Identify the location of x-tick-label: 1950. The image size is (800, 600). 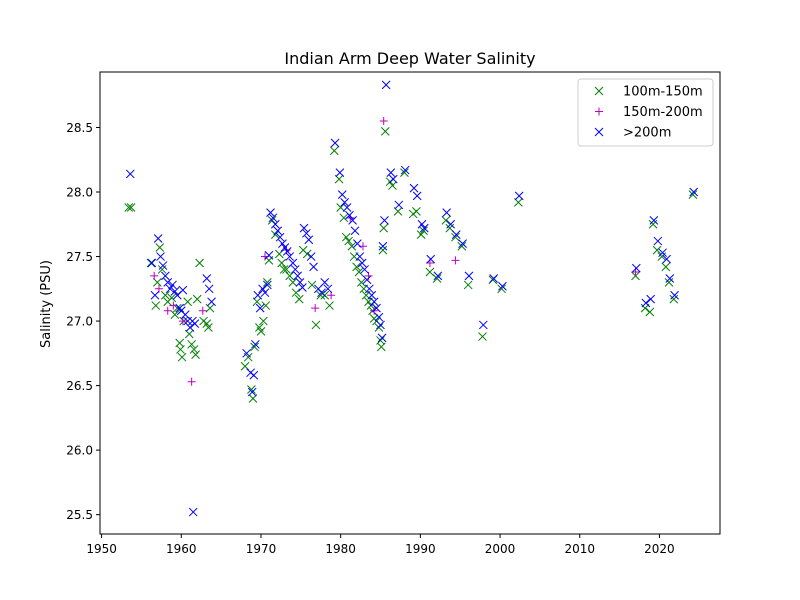
(101, 549).